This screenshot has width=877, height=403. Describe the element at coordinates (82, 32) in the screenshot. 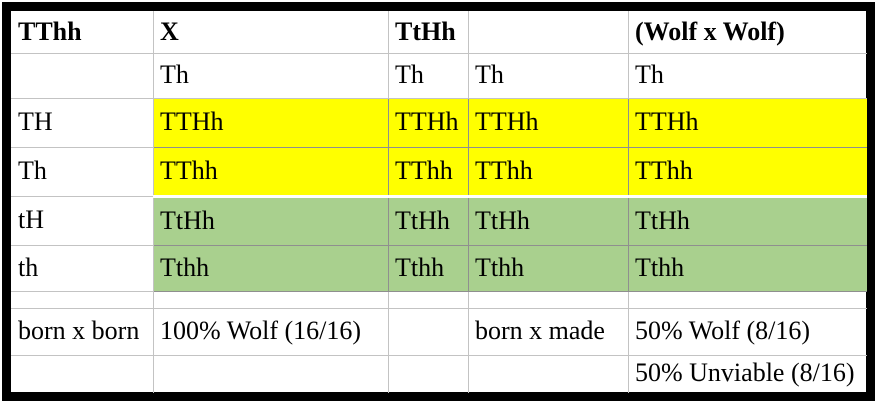

I see `table-cell: TThh` at that location.